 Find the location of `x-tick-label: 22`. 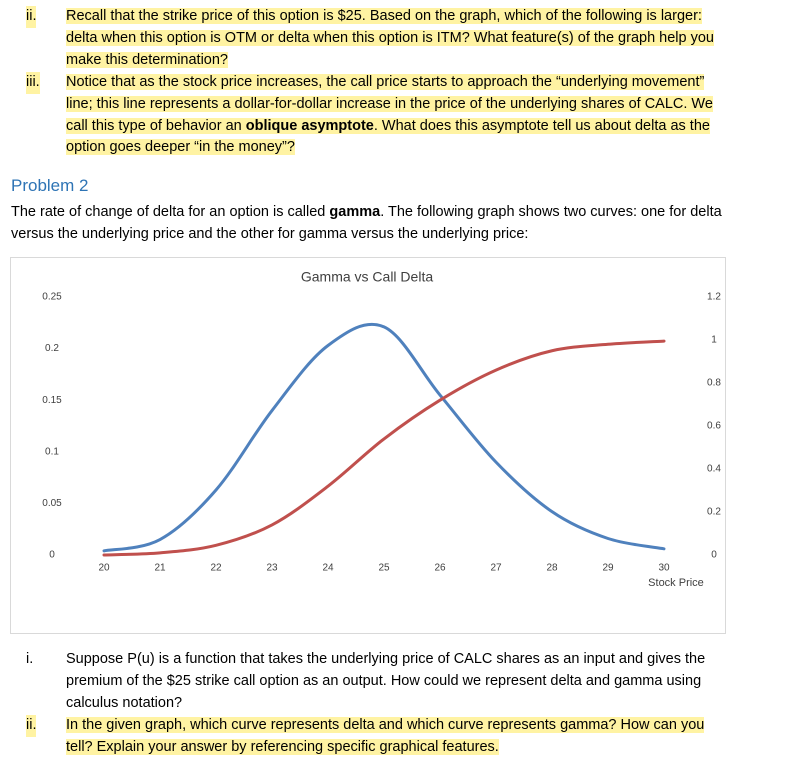

x-tick-label: 22 is located at coordinates (216, 568).